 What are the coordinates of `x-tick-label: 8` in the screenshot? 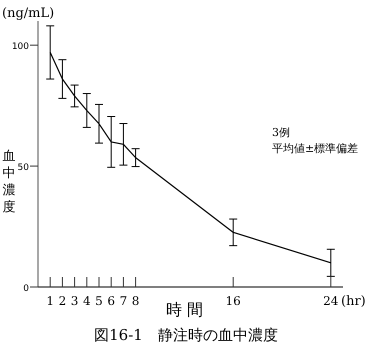 It's located at (136, 301).